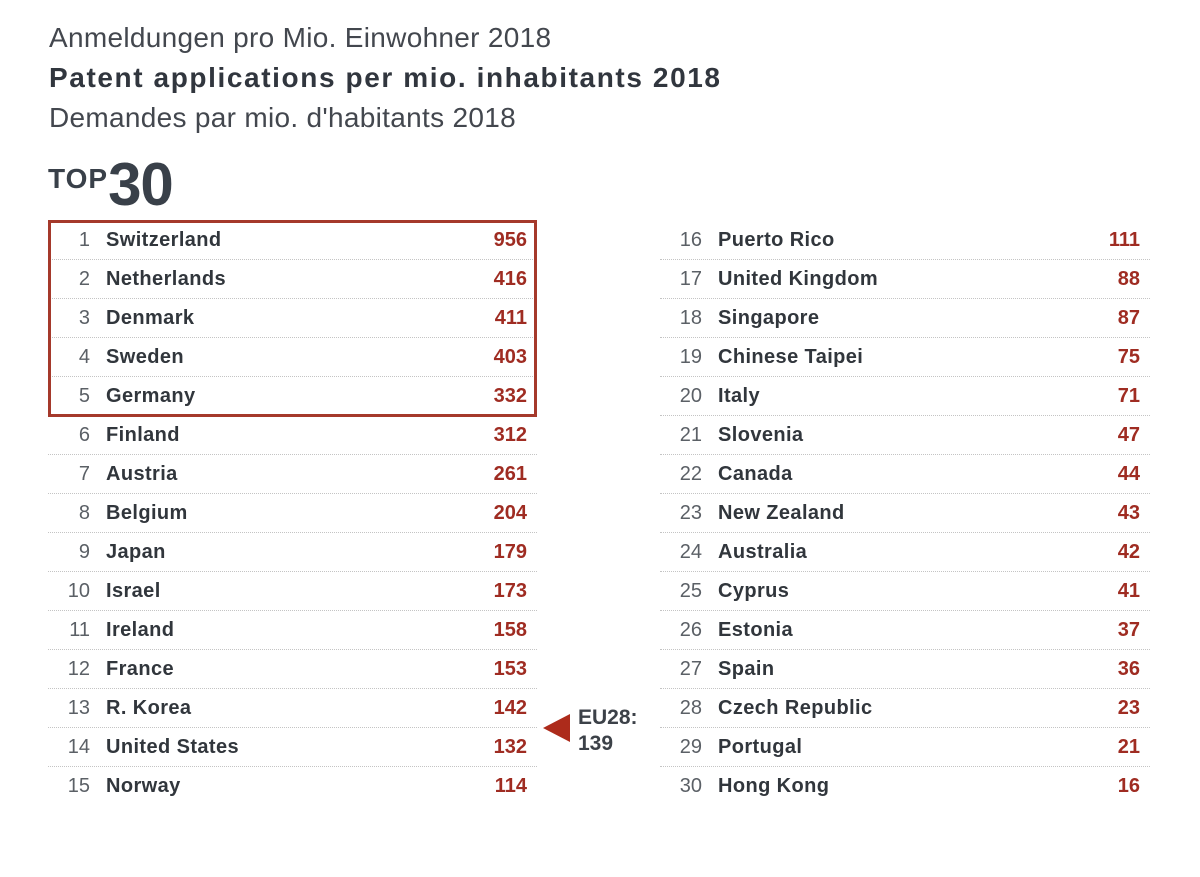  I want to click on country-cell: Hong Kong, so click(774, 785).